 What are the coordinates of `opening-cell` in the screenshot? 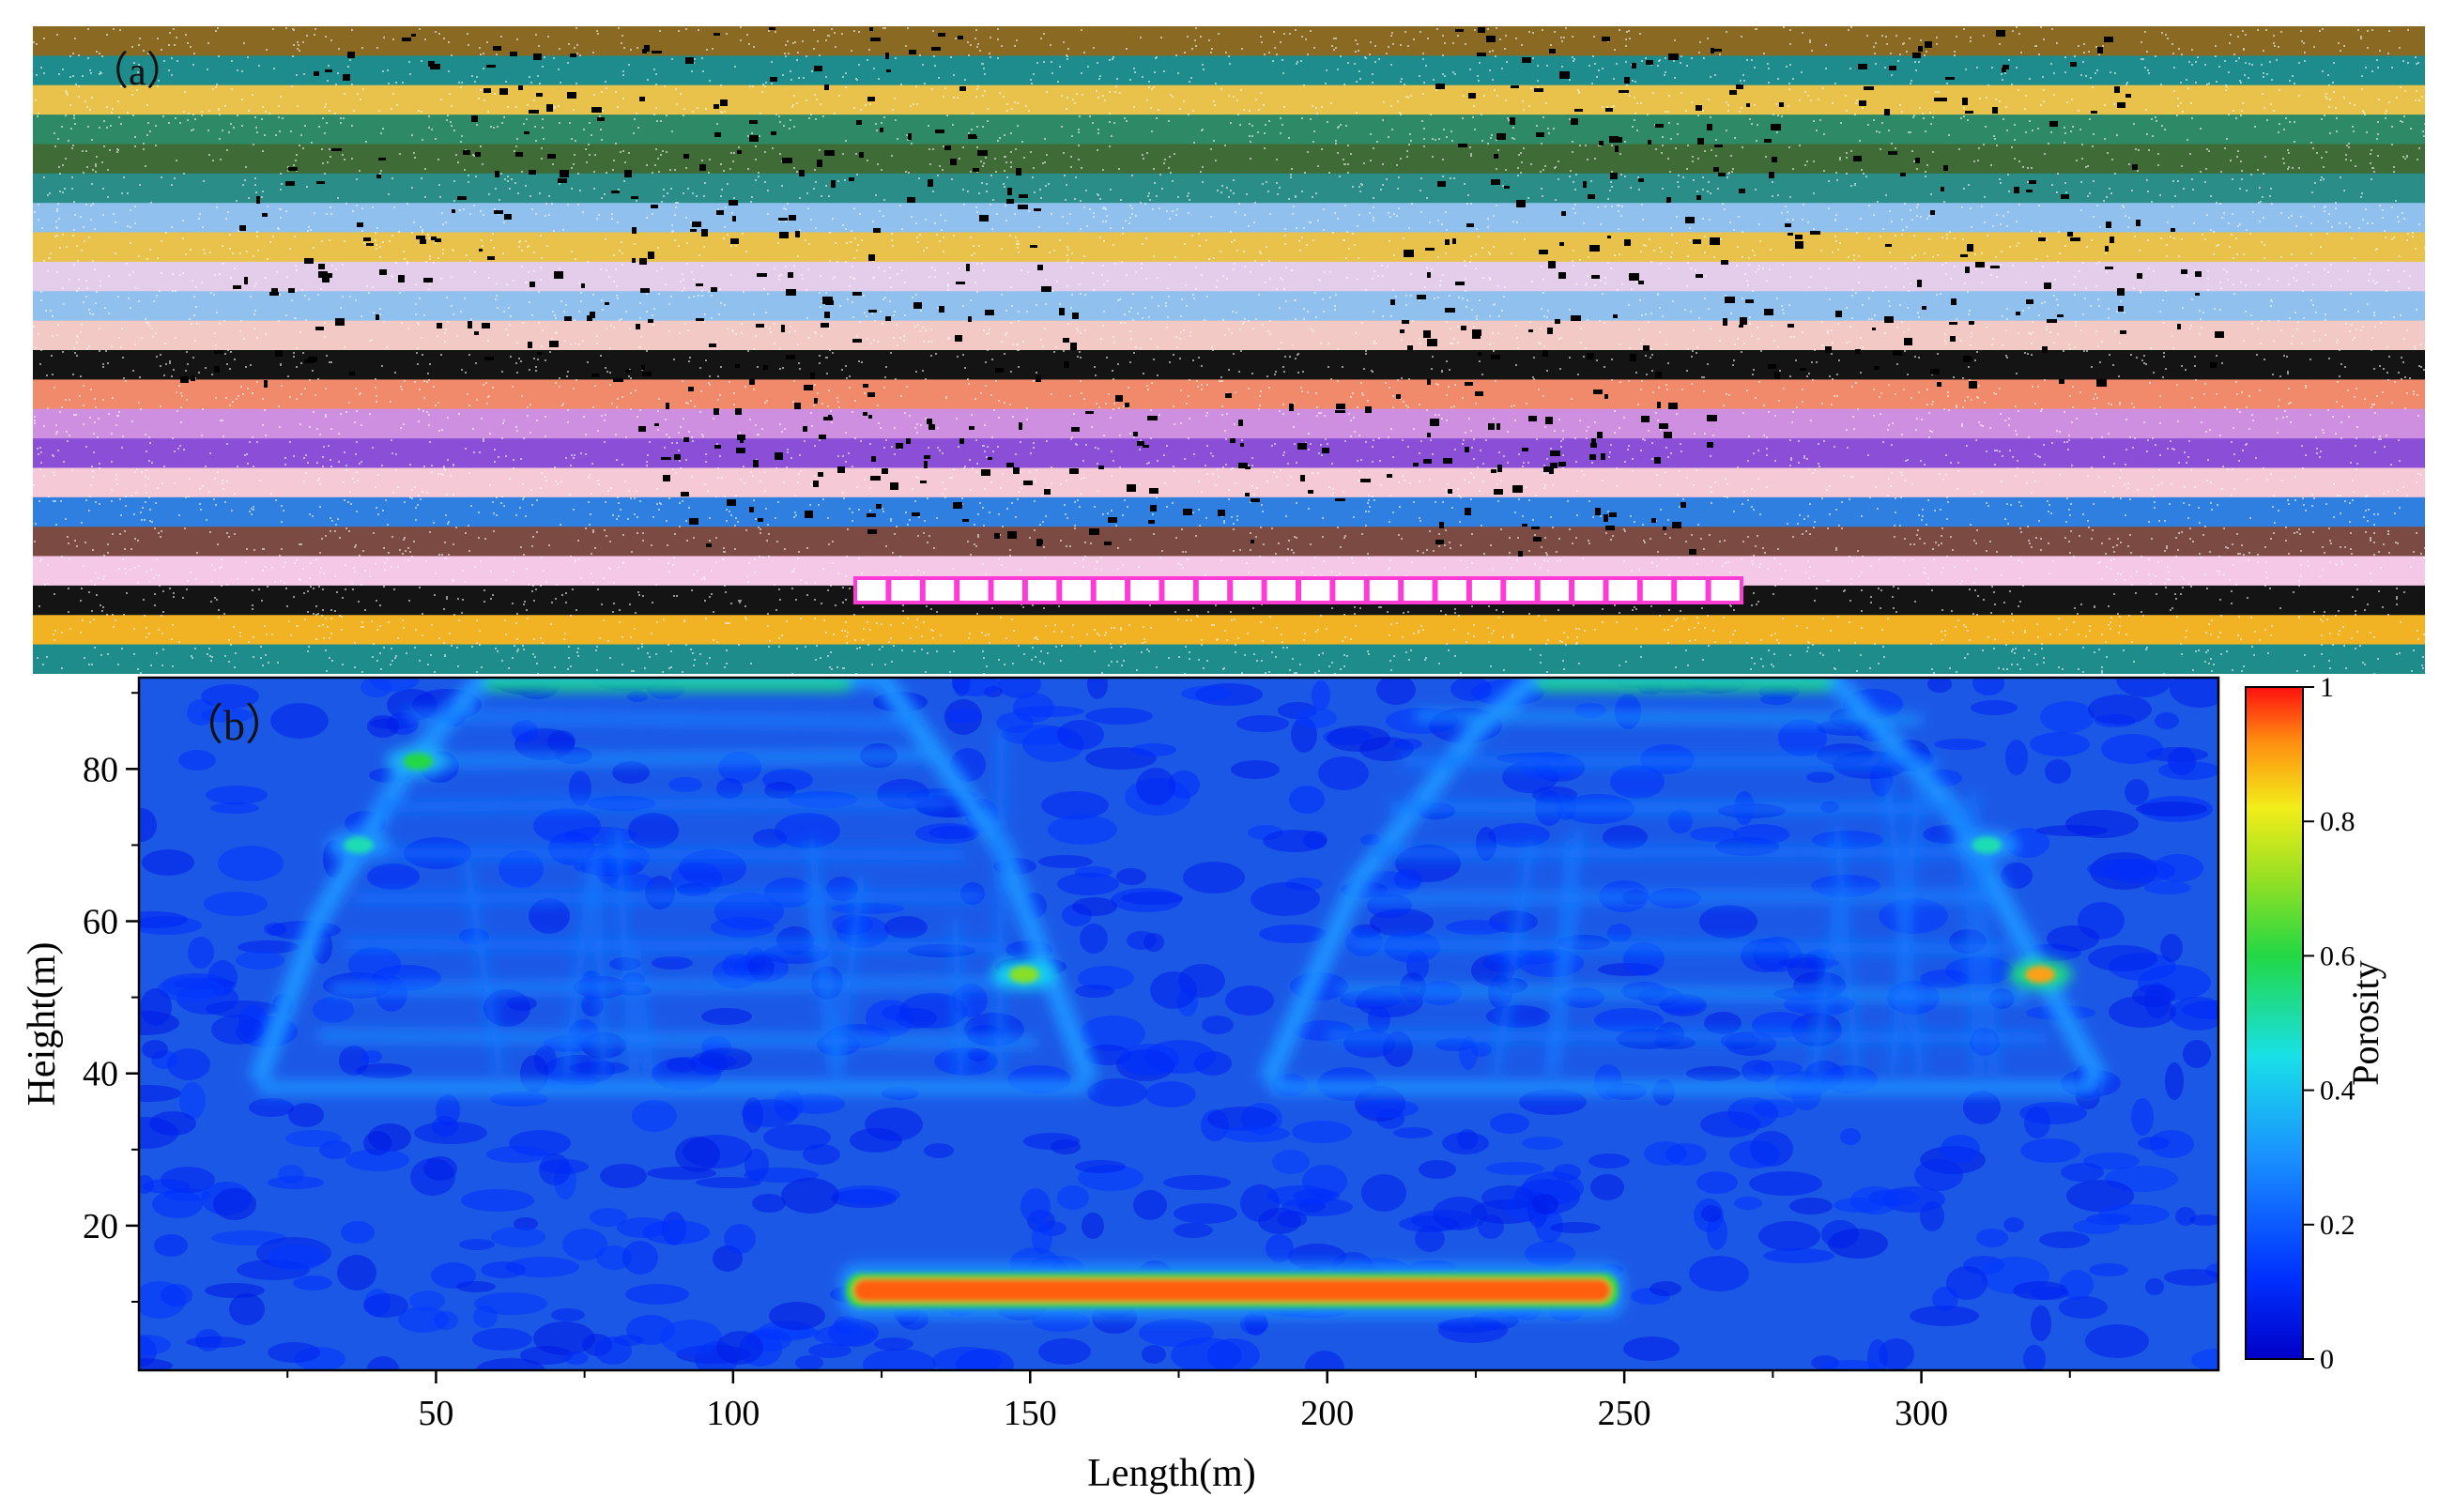 It's located at (1418, 590).